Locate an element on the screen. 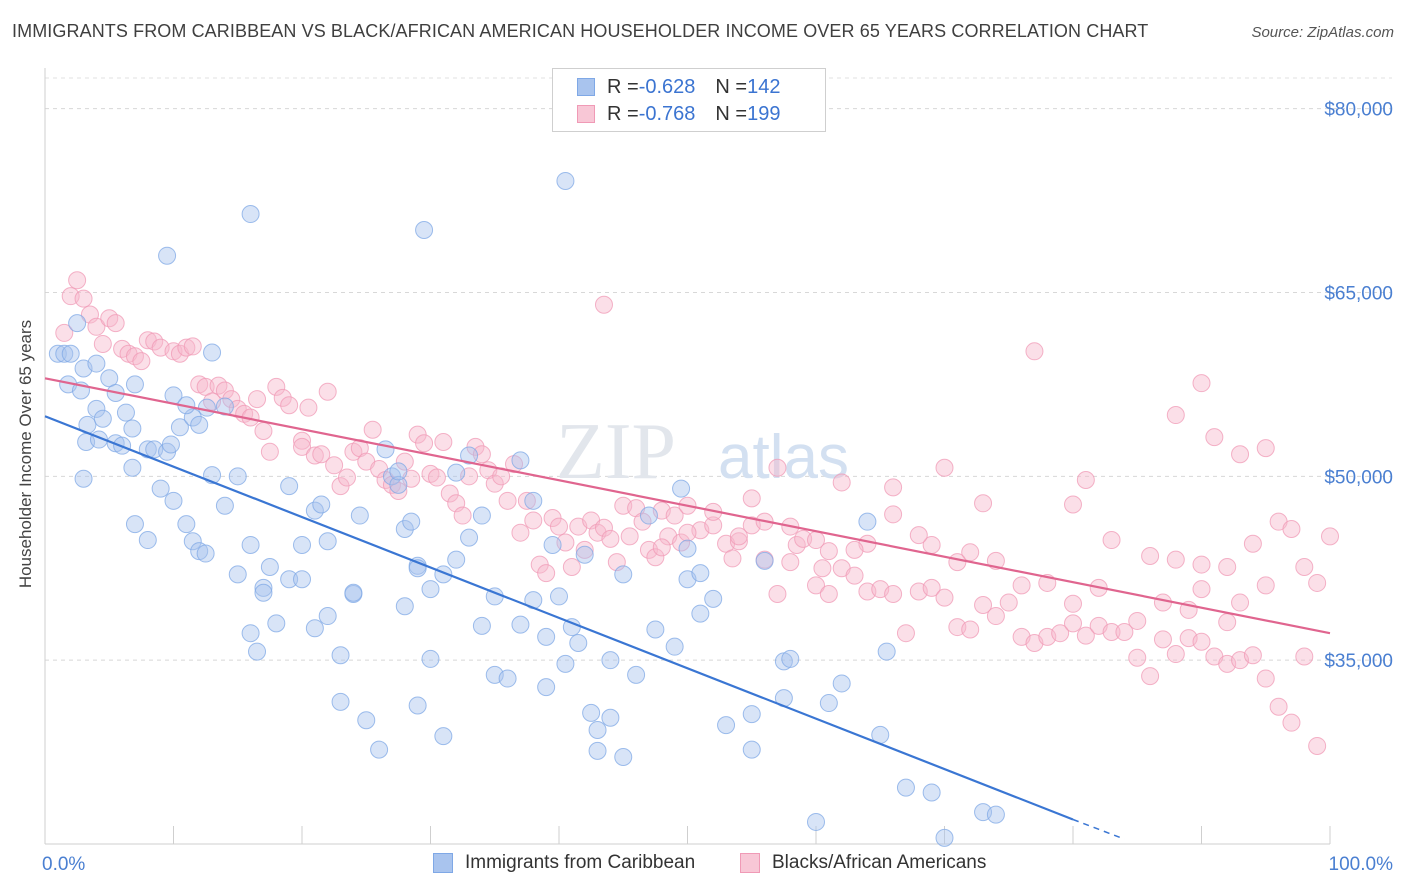 This screenshot has height=892, width=1406. legend-n-value: 142 is located at coordinates (764, 86).